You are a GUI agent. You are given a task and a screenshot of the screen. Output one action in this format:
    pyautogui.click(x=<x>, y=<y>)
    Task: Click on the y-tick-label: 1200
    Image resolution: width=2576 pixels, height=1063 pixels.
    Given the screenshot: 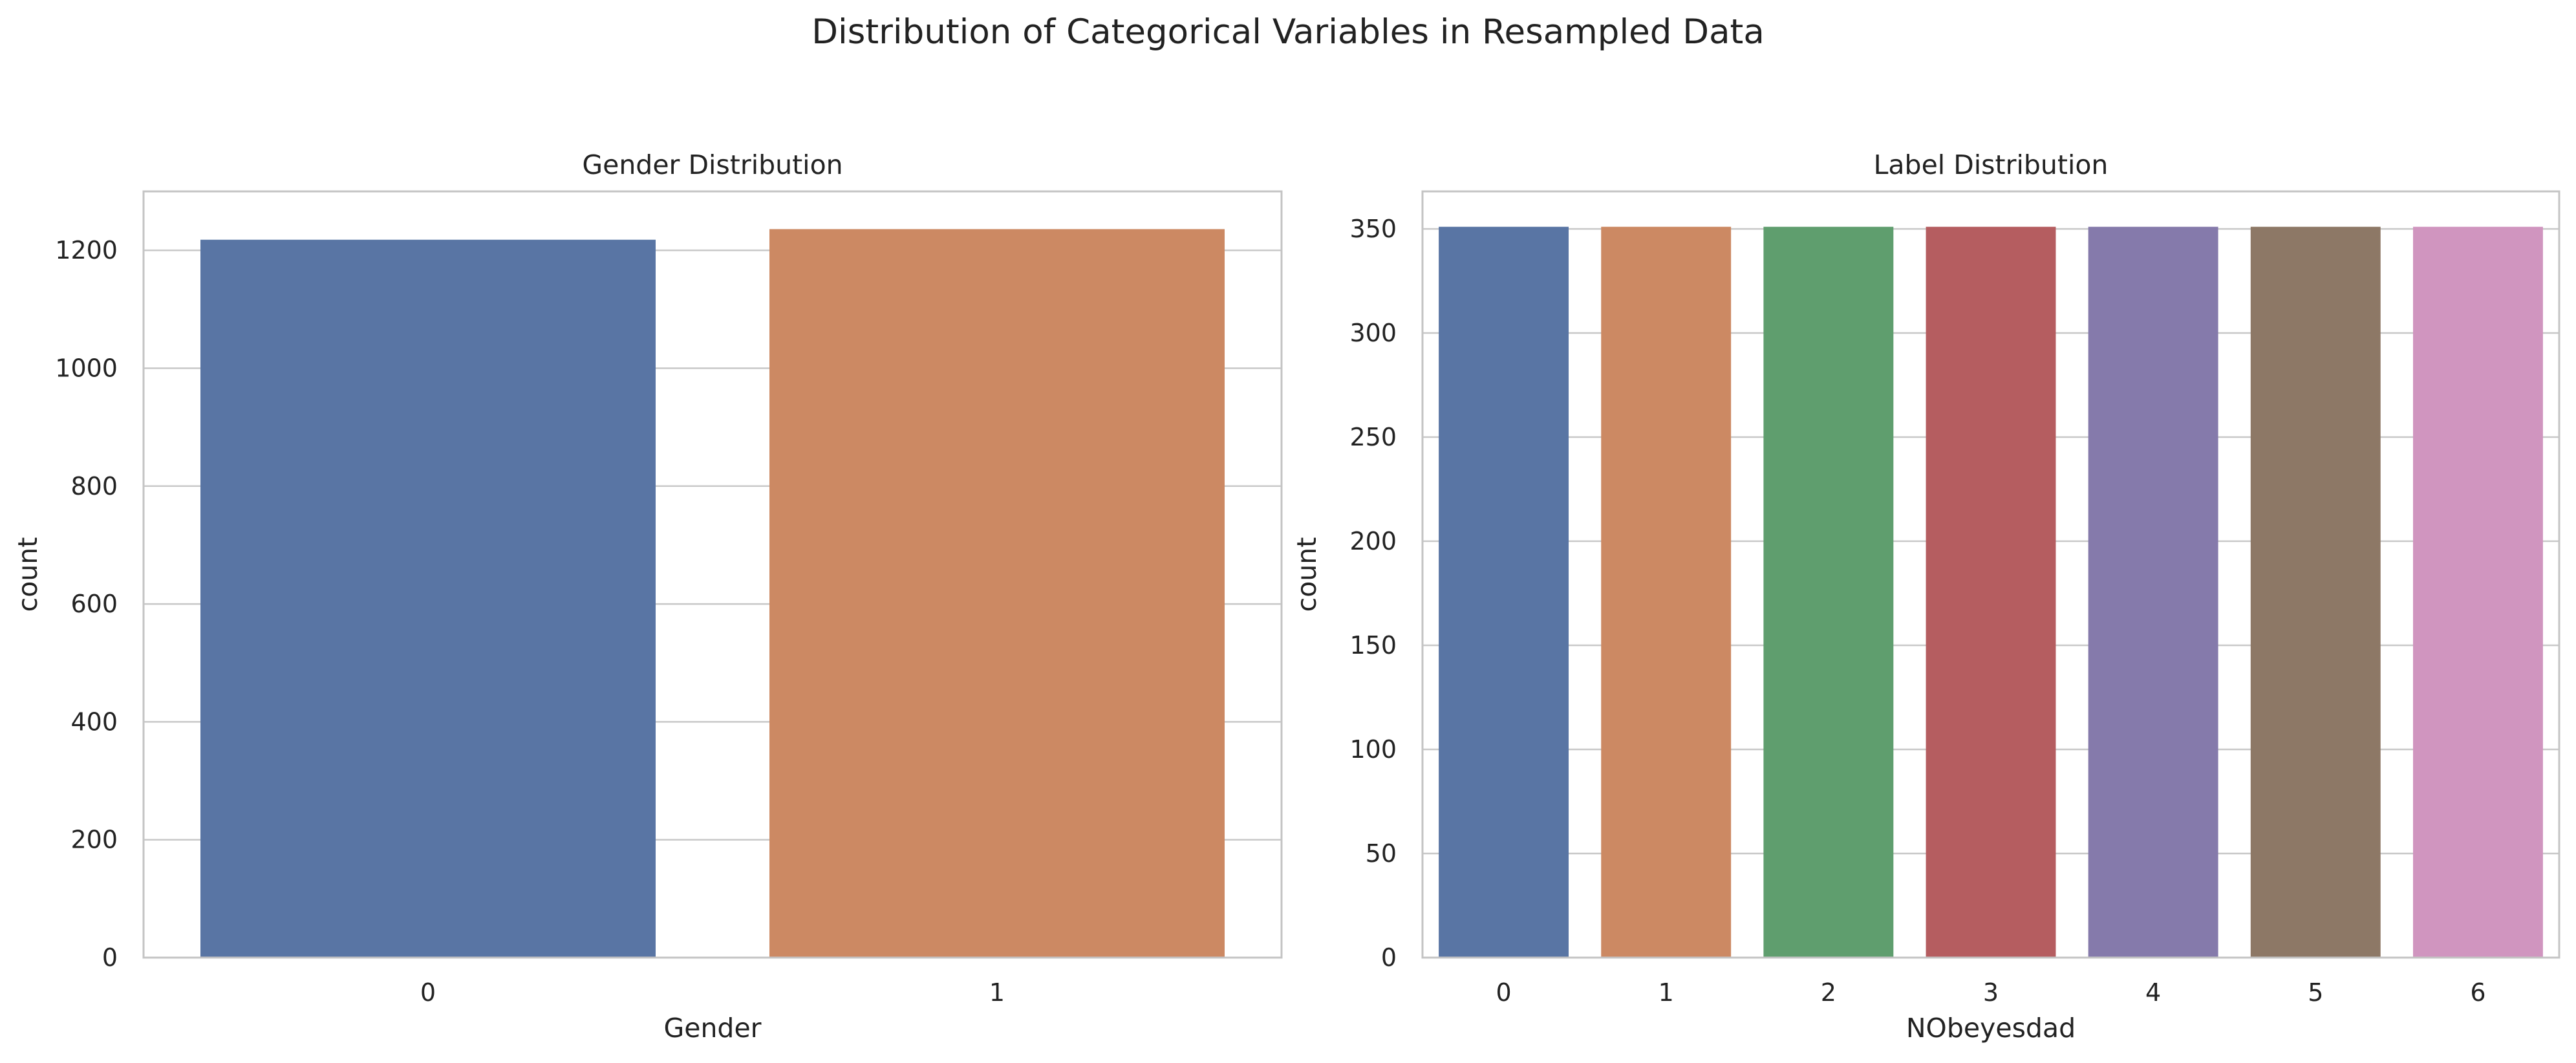 What is the action you would take?
    pyautogui.click(x=87, y=250)
    